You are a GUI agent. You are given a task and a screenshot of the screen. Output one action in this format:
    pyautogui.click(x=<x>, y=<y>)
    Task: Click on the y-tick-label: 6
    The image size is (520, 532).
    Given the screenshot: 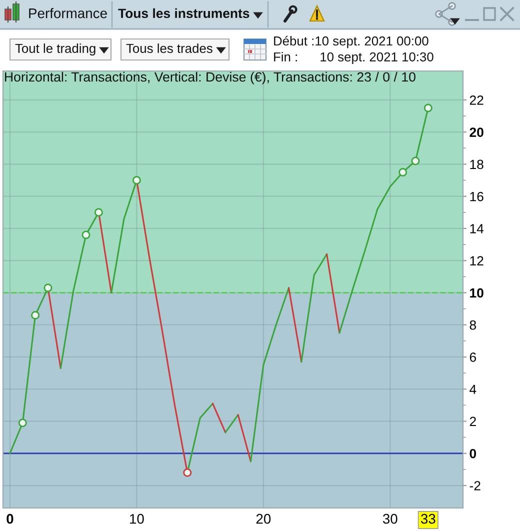 What is the action you would take?
    pyautogui.click(x=473, y=357)
    